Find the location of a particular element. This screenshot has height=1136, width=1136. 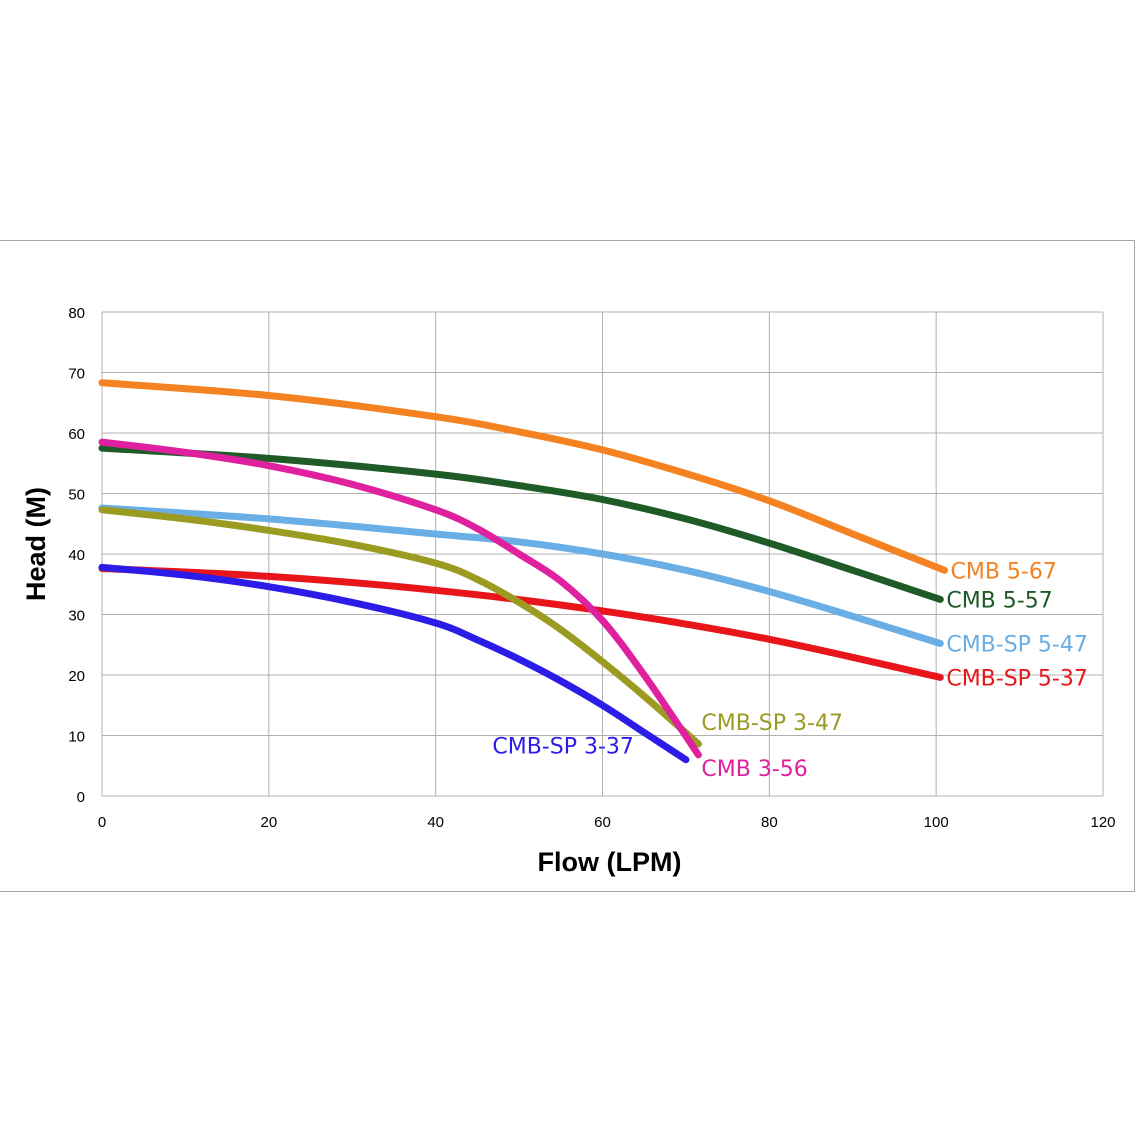

series-label: CMB 3-56 is located at coordinates (754, 769).